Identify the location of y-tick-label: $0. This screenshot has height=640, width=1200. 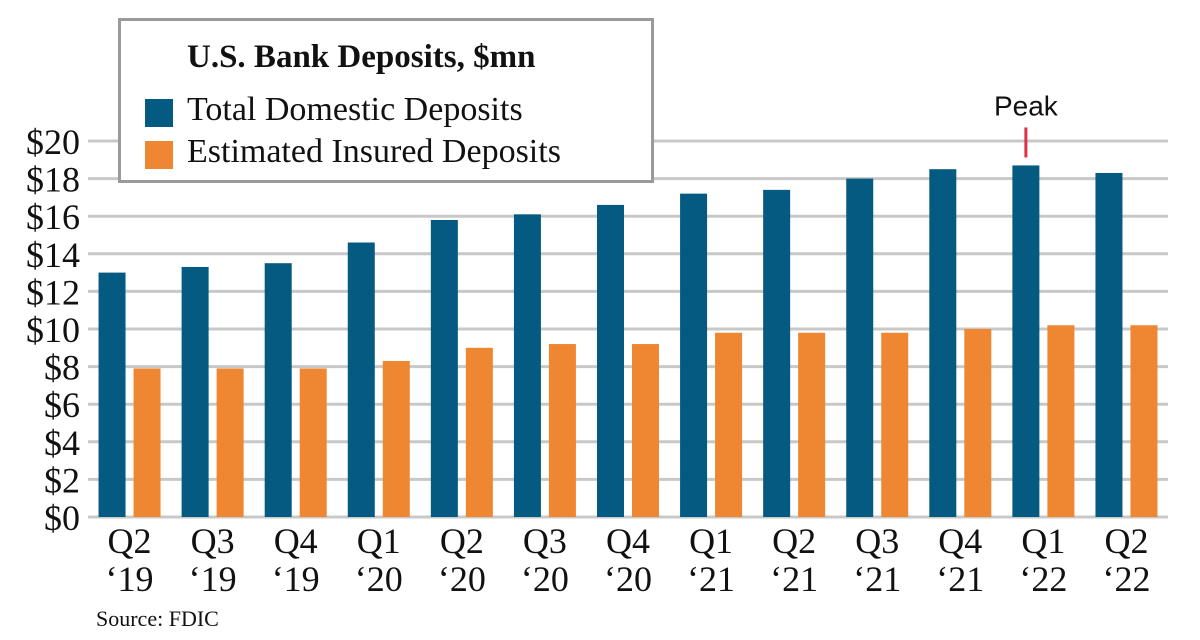
(62, 518).